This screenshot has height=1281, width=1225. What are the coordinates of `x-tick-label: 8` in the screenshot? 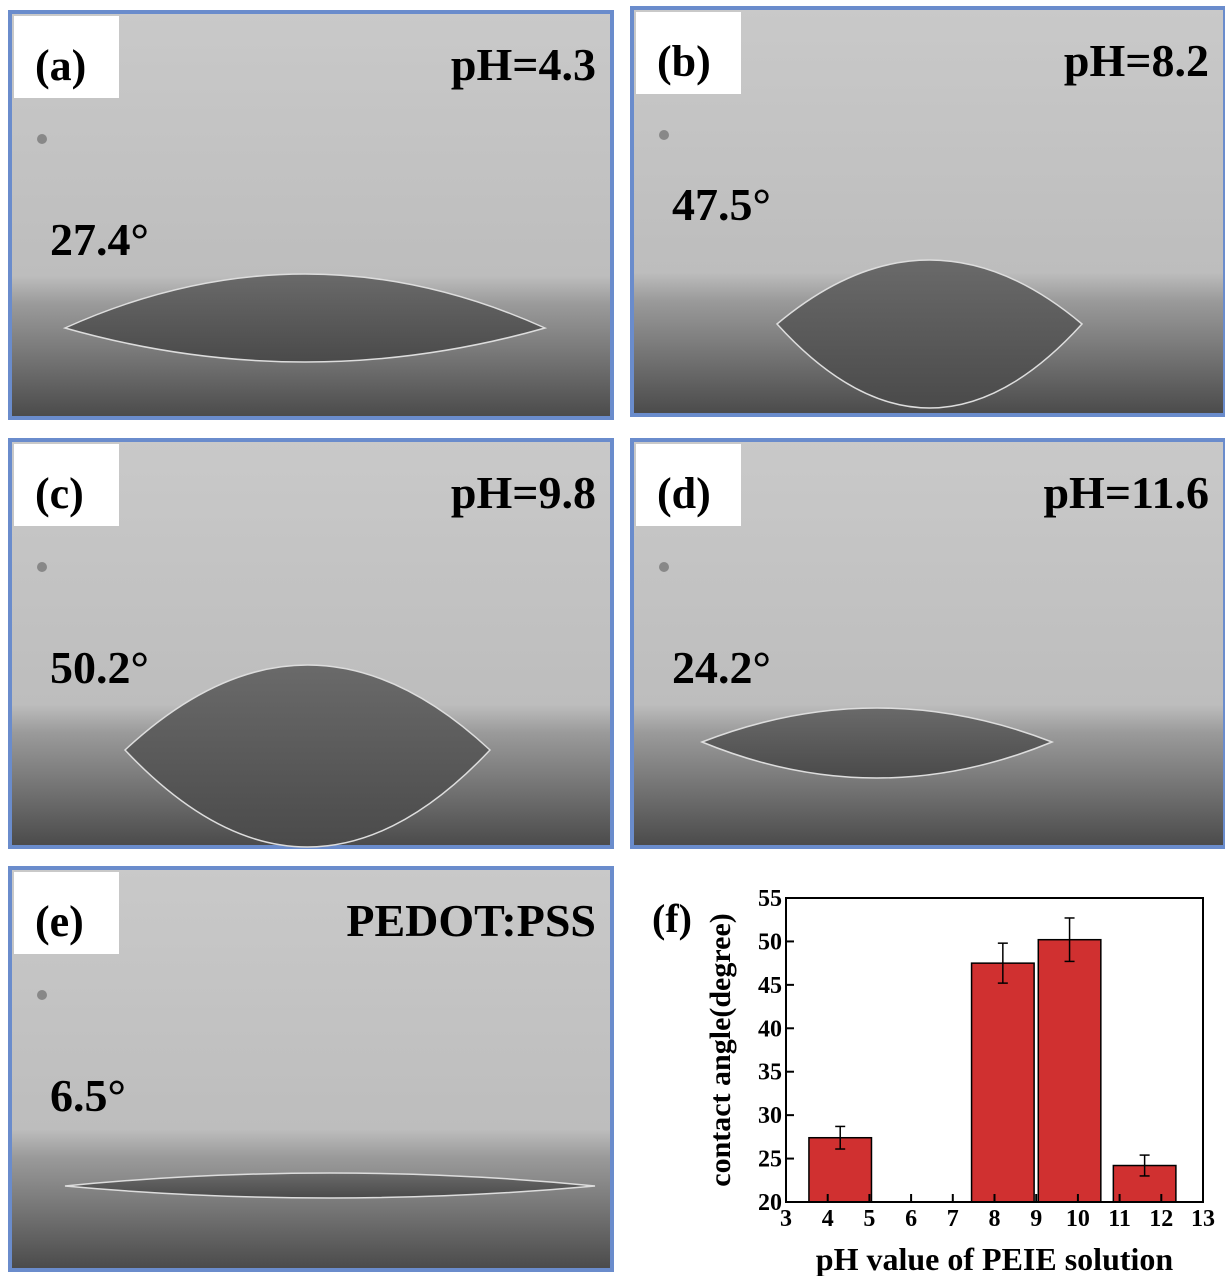 It's located at (995, 1219).